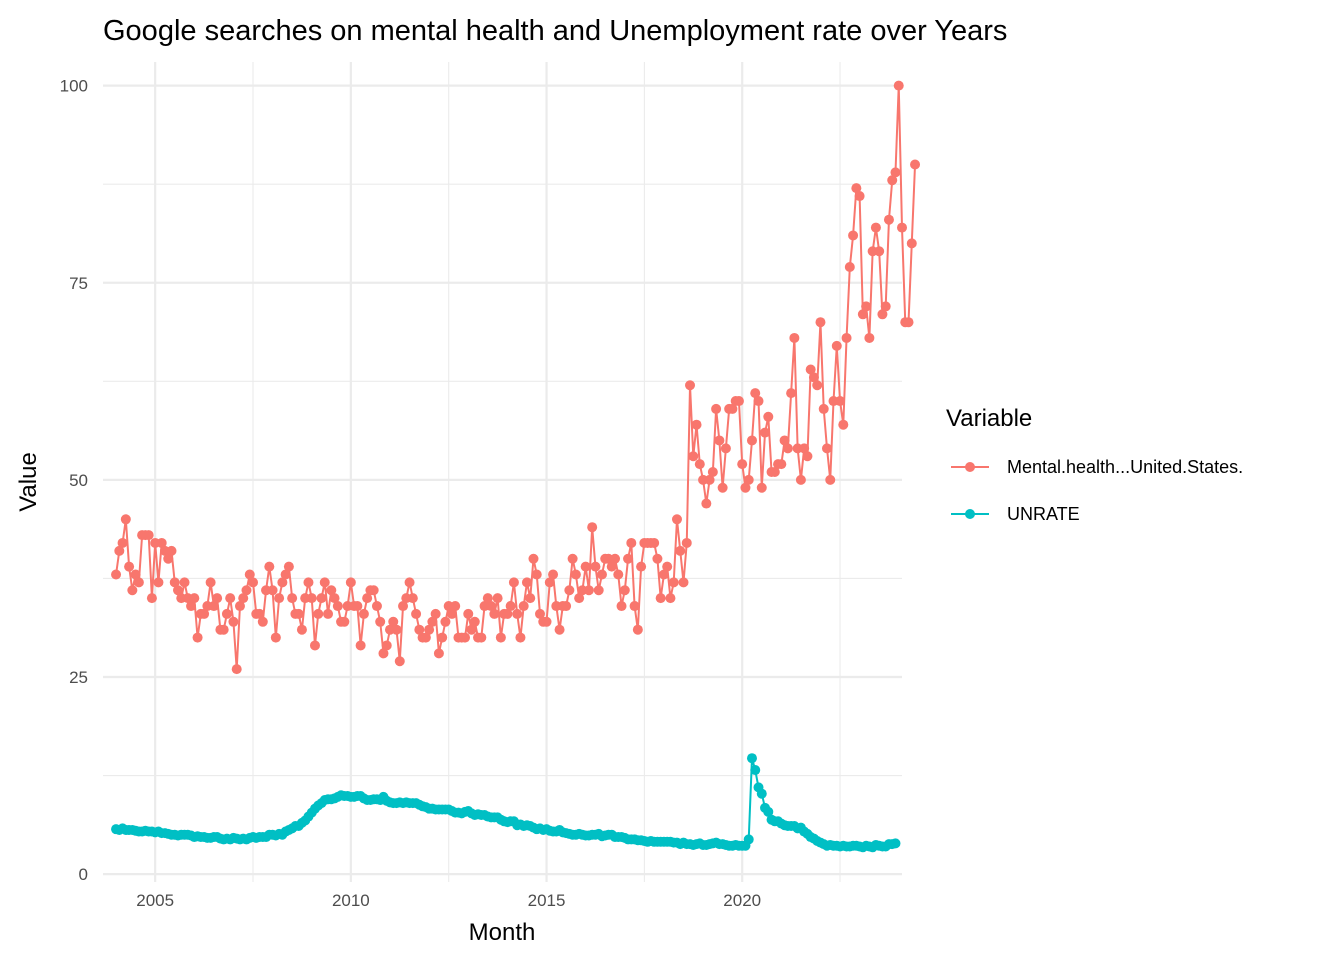  I want to click on y-tick-labels: 0 25 50 75 100, so click(74, 480).